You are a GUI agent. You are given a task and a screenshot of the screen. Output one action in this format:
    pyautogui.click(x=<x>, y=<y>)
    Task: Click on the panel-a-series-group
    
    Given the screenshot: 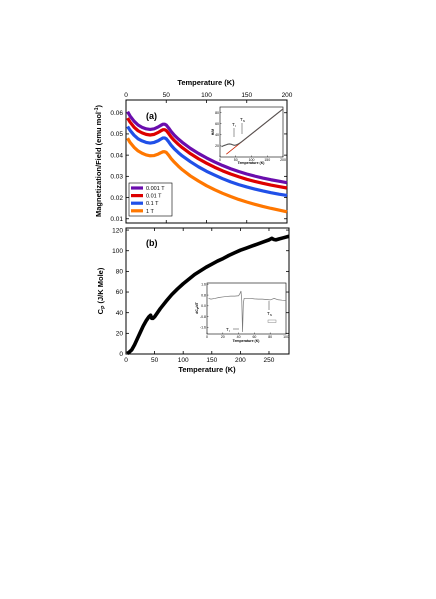 What is the action you would take?
    pyautogui.click(x=207, y=162)
    